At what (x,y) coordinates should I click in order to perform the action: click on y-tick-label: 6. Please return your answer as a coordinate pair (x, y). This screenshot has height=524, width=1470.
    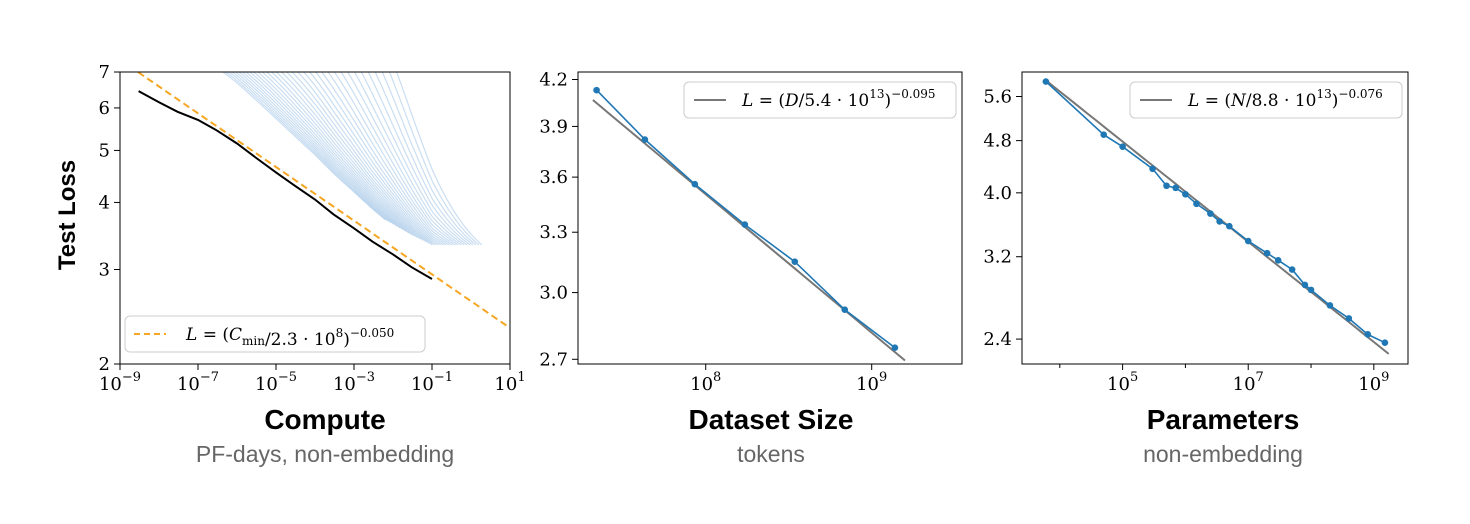
    Looking at the image, I should click on (104, 108).